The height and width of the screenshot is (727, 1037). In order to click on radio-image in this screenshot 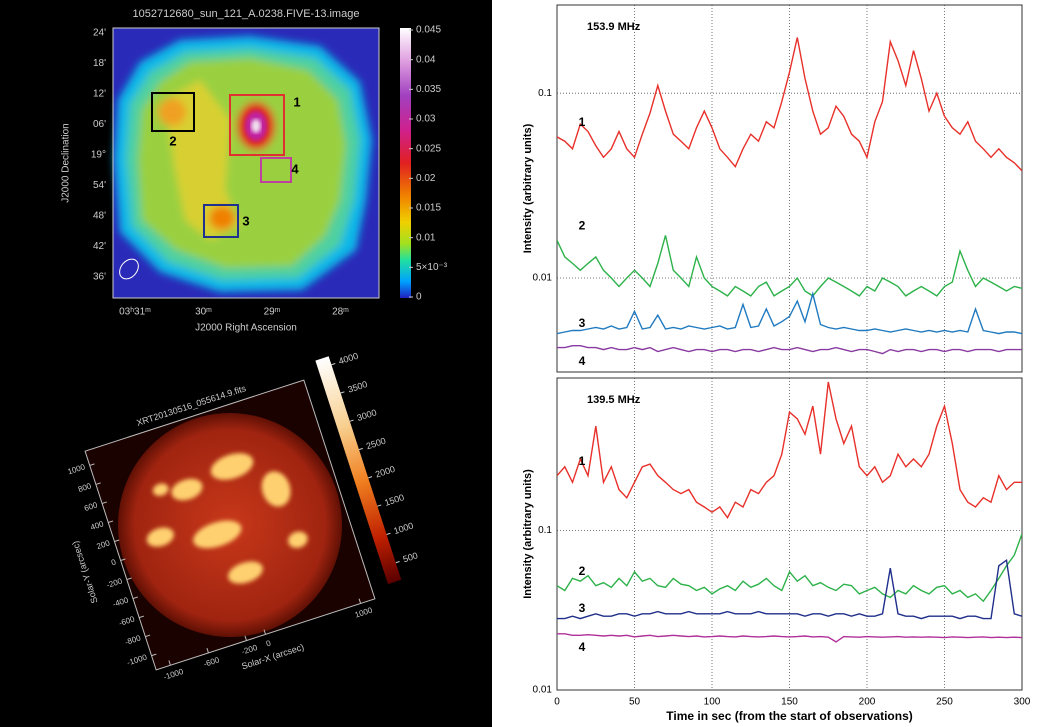, I will do `click(246, 163)`.